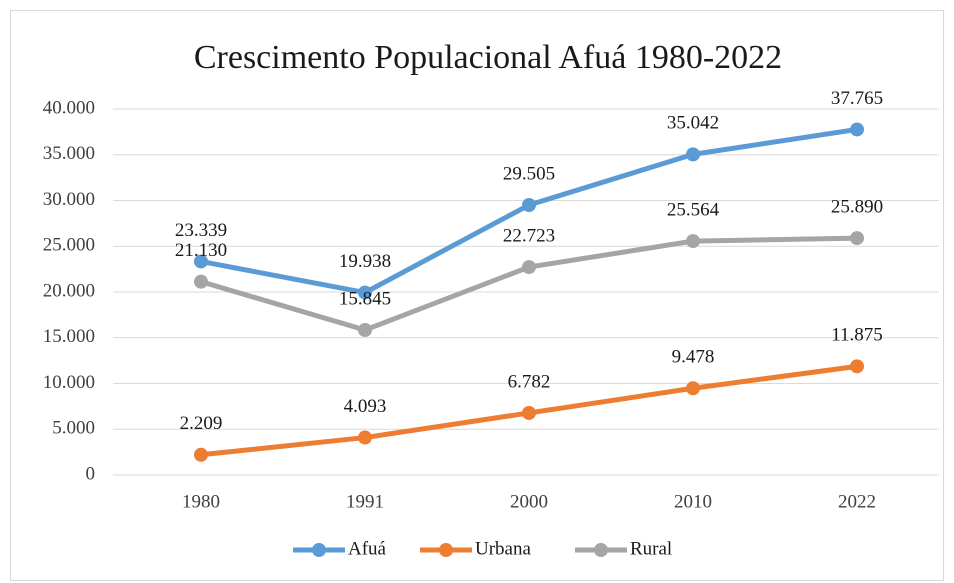 This screenshot has height=583, width=954. What do you see at coordinates (693, 501) in the screenshot?
I see `x-tick-label: 2010` at bounding box center [693, 501].